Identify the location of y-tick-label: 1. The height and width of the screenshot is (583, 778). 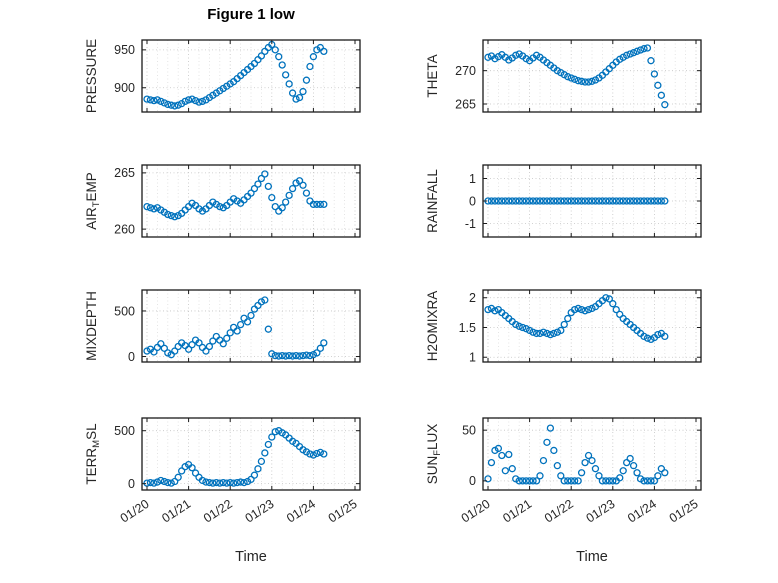
(472, 179).